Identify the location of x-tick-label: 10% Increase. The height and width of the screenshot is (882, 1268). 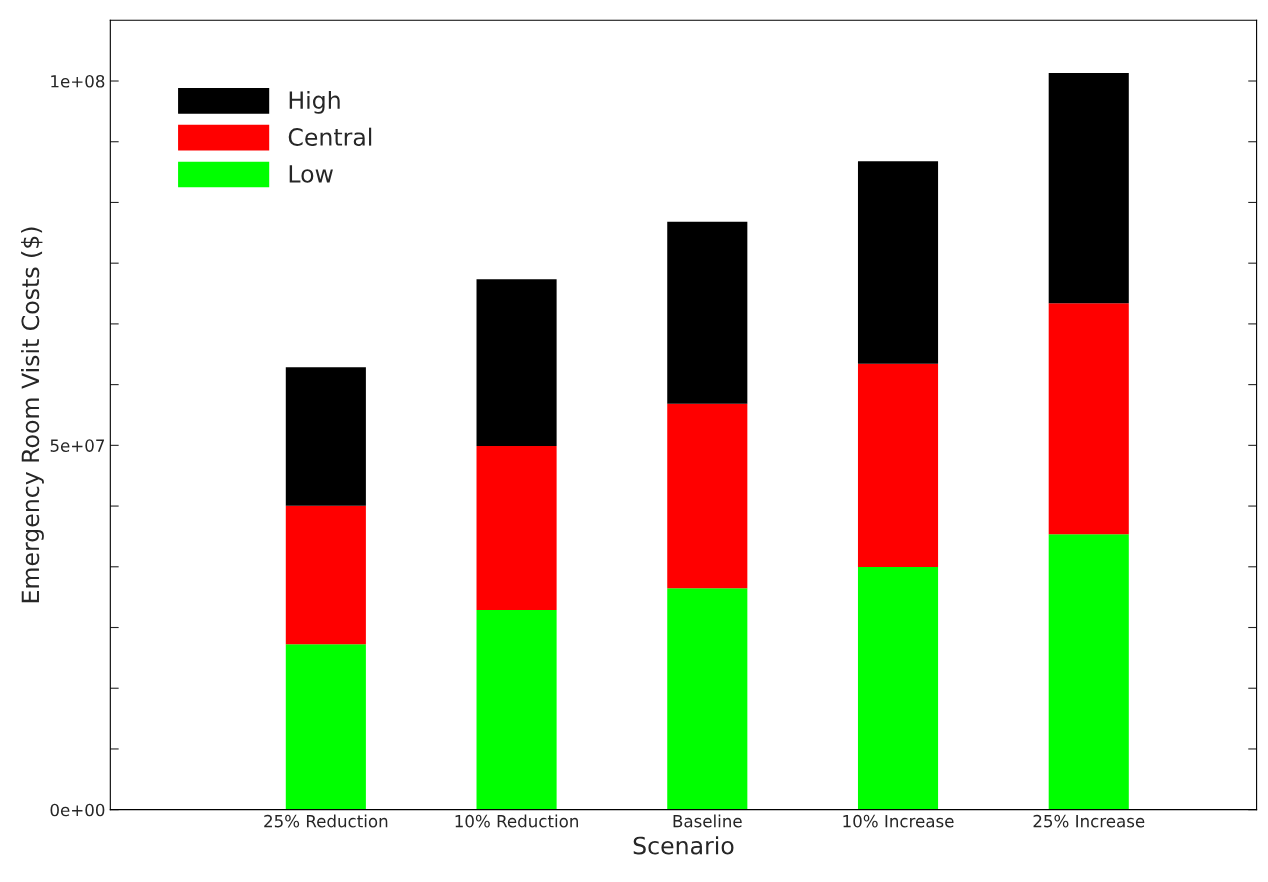
(898, 821).